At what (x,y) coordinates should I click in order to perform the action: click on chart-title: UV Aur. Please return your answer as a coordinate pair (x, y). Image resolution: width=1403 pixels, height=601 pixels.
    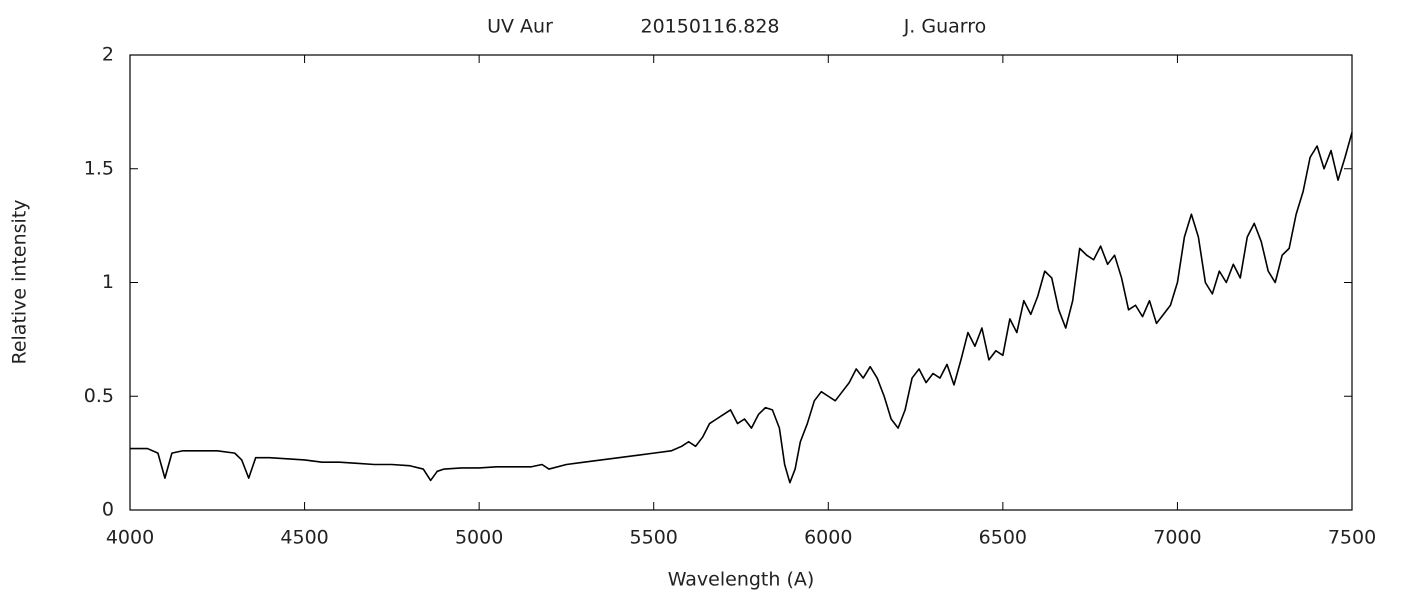
    Looking at the image, I should click on (520, 27).